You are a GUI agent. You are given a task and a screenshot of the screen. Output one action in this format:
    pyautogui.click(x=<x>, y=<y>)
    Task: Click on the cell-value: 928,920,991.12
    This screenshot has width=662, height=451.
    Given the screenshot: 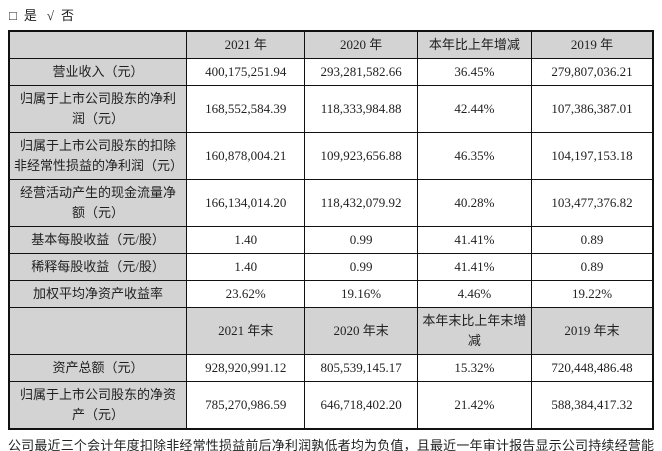 What is the action you would take?
    pyautogui.click(x=246, y=368)
    